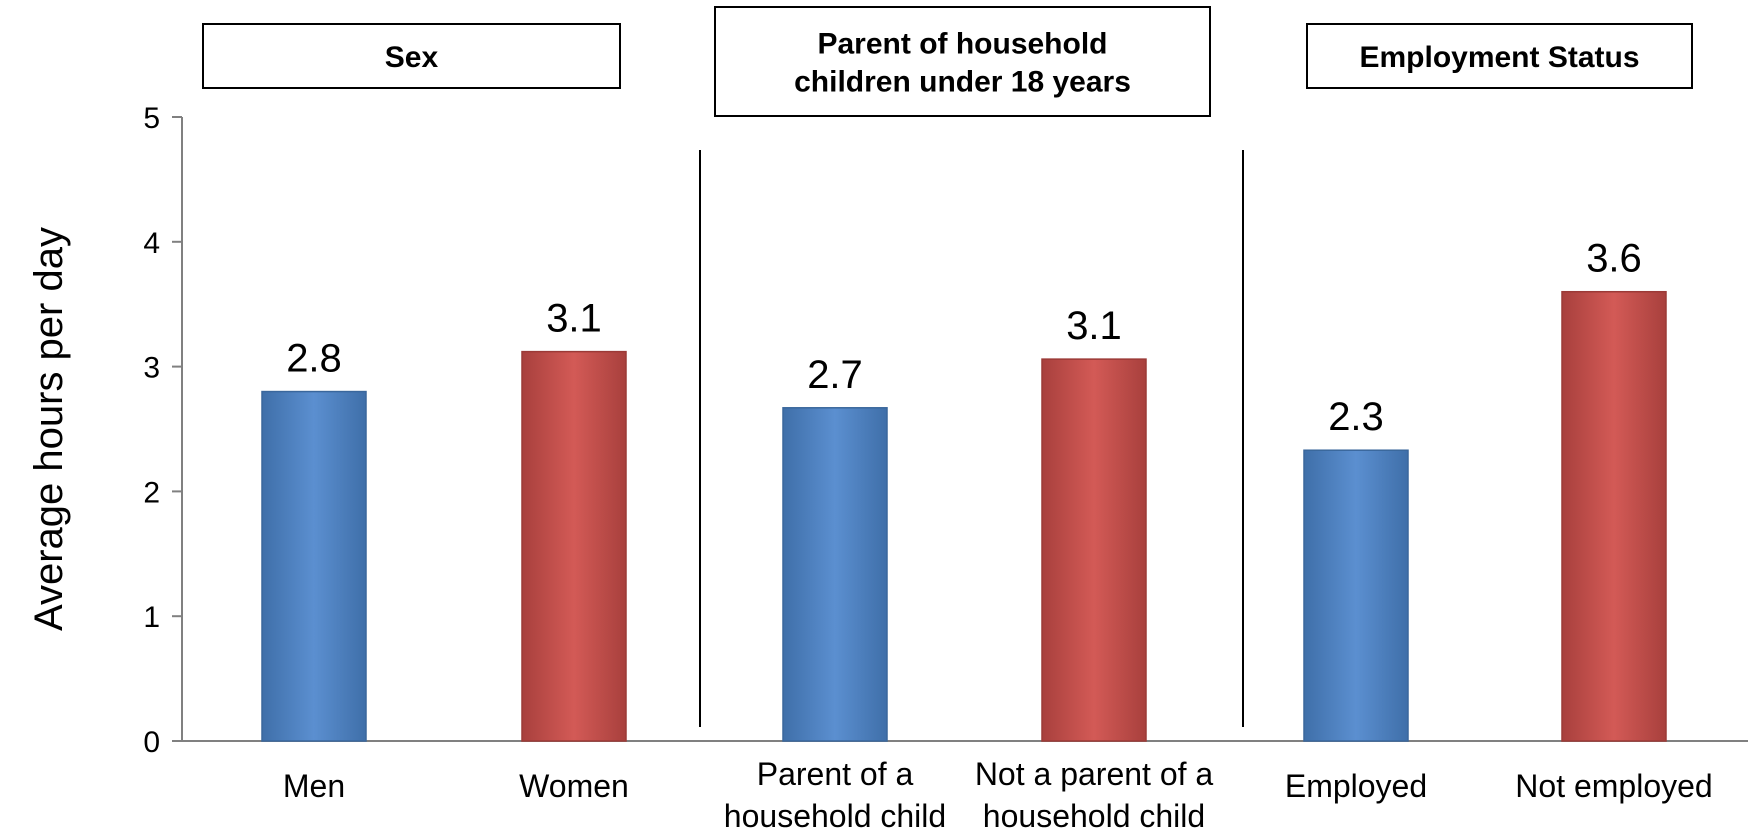 The image size is (1748, 839). Describe the element at coordinates (1614, 259) in the screenshot. I see `value-label: 3.6` at that location.